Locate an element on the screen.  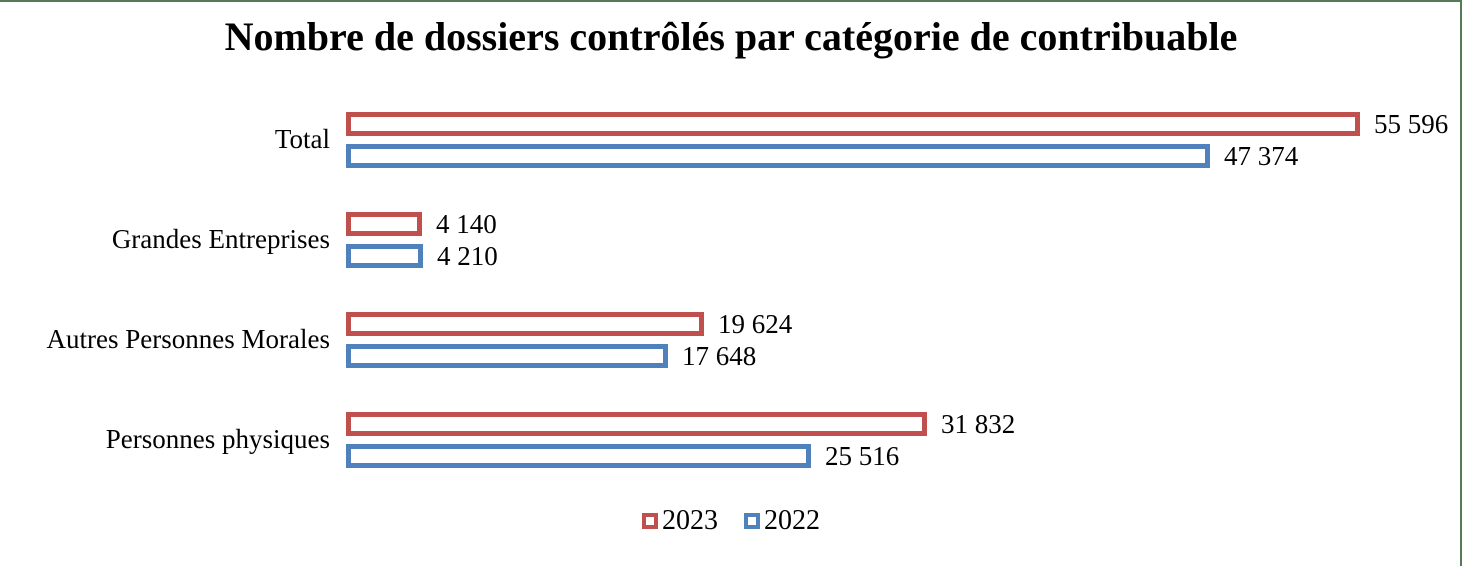
bar-group: 19 624 17 648 is located at coordinates (569, 339).